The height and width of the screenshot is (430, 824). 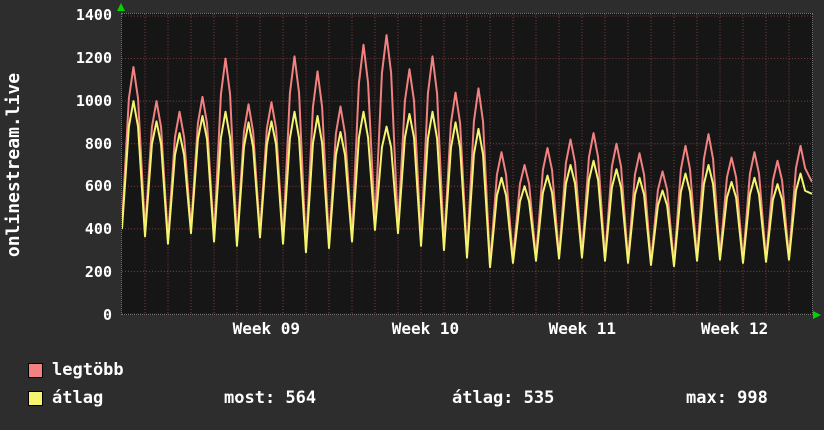 What do you see at coordinates (98, 186) in the screenshot?
I see `y-tick-label: 600` at bounding box center [98, 186].